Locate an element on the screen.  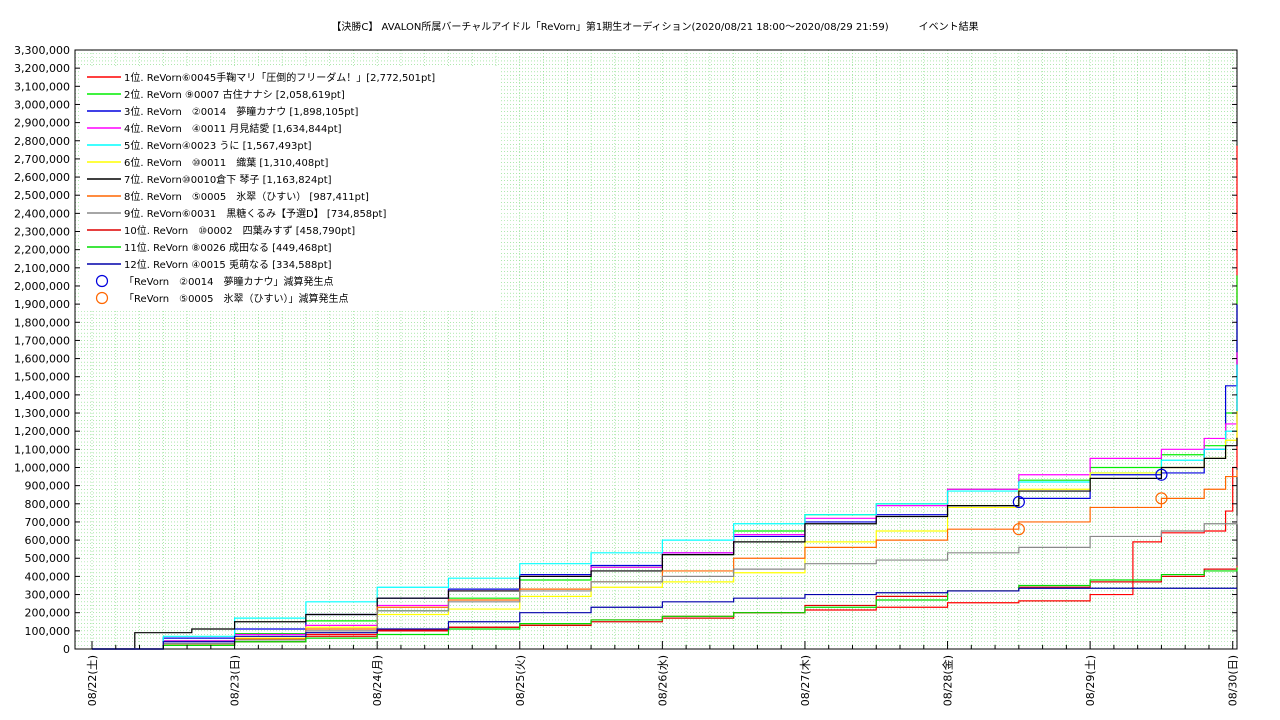
y-tick-label: 2,900,000 is located at coordinates (42, 123).